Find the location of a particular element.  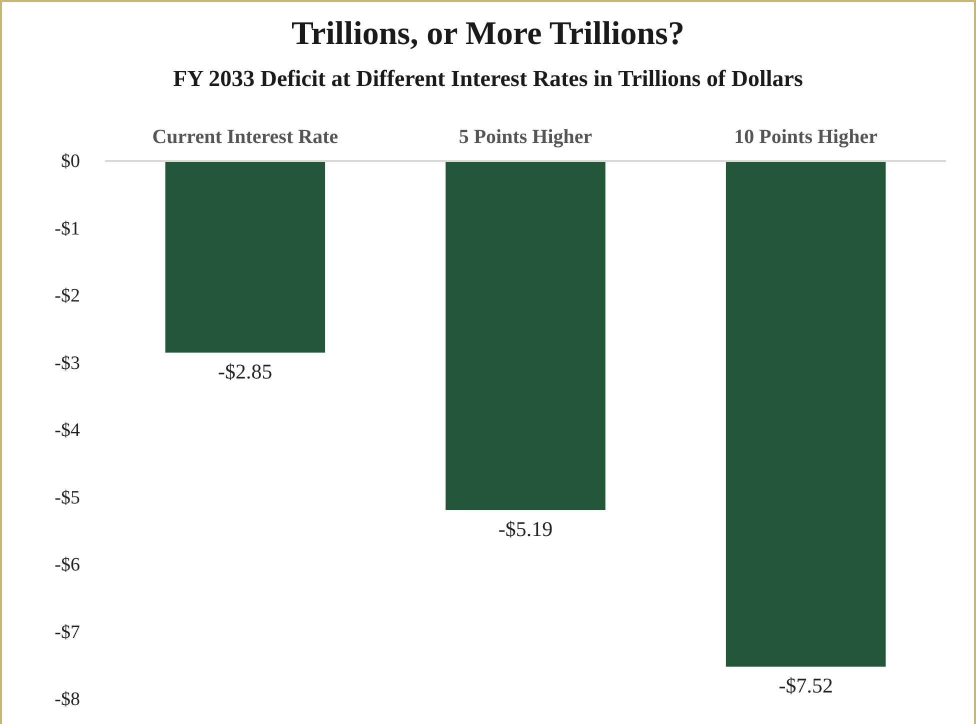

chart-subtitle: FY 2033 Deficit at Different Interest Rates in Trillions of Dollars is located at coordinates (488, 78).